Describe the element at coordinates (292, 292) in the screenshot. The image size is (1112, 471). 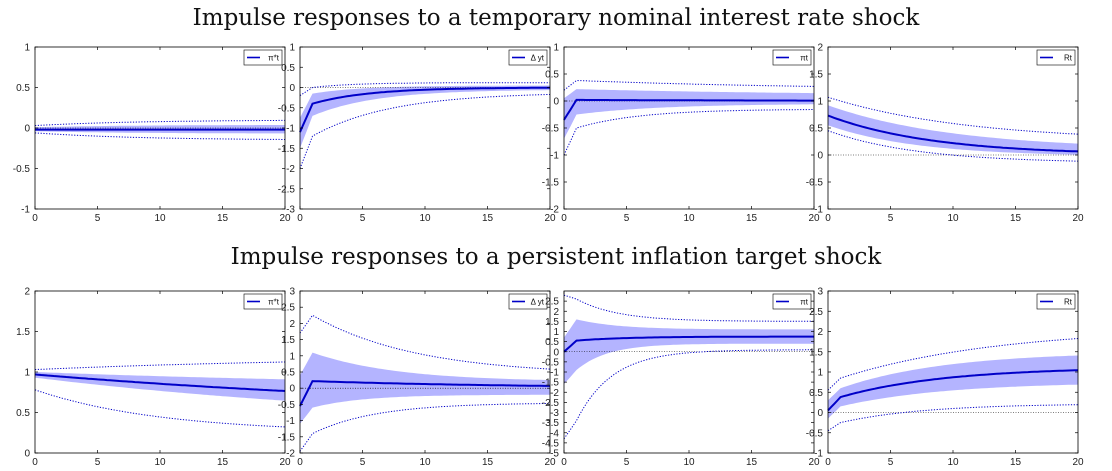
I see `y-tick-label: 3` at that location.